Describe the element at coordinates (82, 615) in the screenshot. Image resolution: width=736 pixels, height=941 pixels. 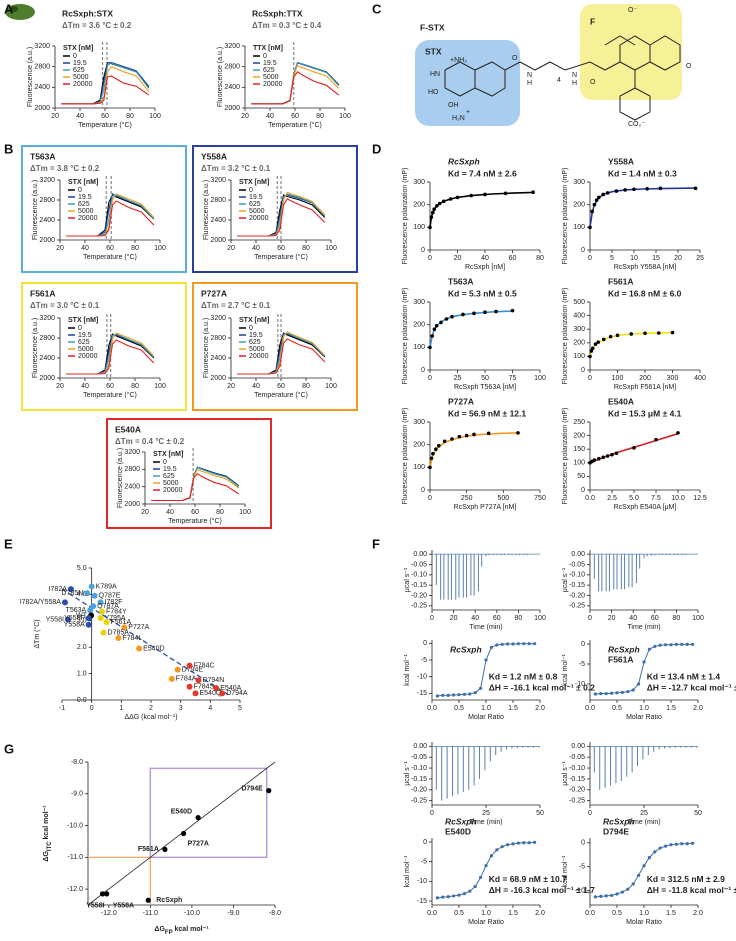
I see `point-label: WT` at that location.